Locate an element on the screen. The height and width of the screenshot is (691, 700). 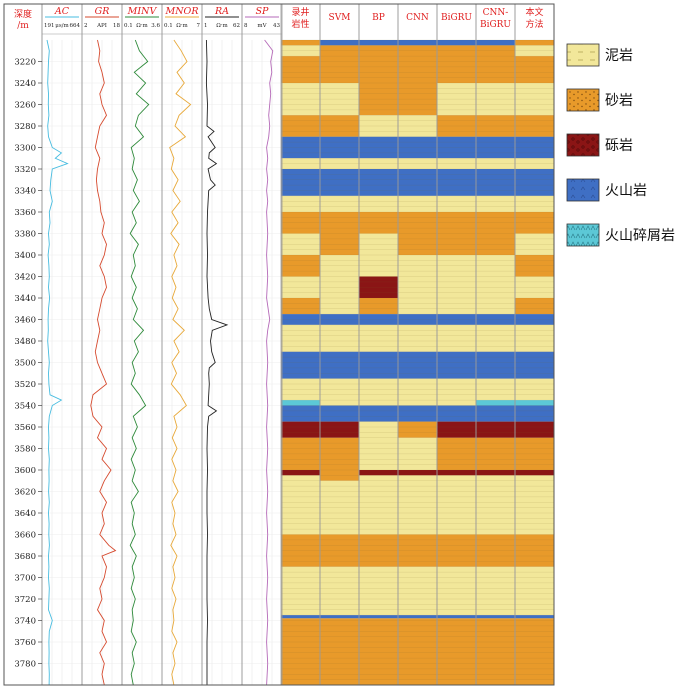
depth-tick-label: 3360 is located at coordinates (25, 213).